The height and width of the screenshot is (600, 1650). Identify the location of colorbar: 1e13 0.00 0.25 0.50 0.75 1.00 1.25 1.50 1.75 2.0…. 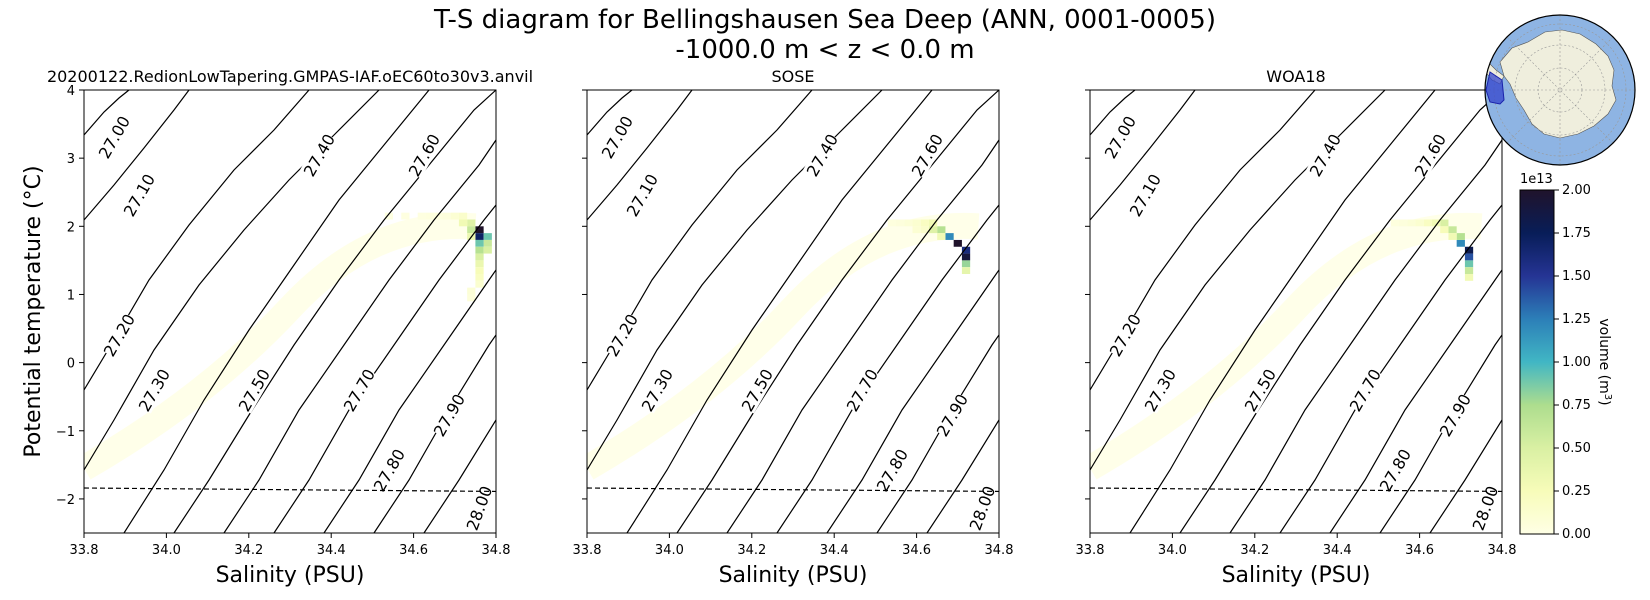
(1566, 357).